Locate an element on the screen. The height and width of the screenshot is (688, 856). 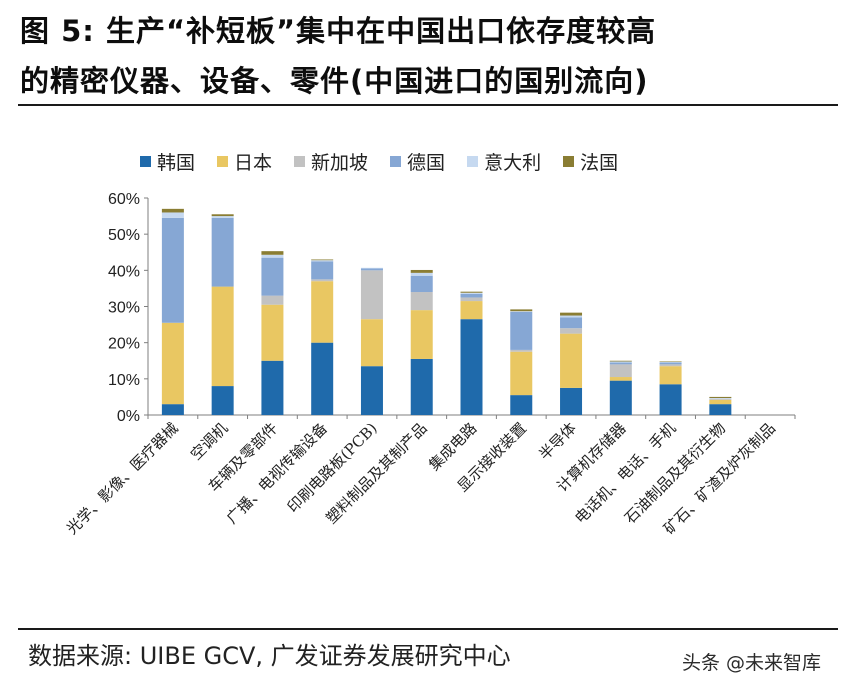
legend-item-1: 日本 is located at coordinates (244, 161).